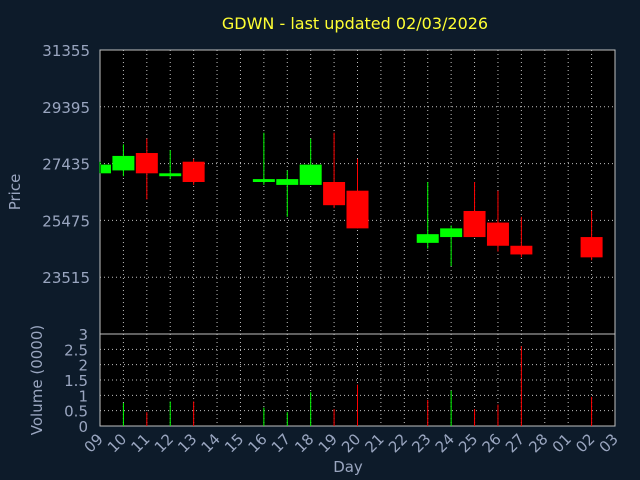  Describe the element at coordinates (164, 443) in the screenshot. I see `day-tick-label: 12` at that location.